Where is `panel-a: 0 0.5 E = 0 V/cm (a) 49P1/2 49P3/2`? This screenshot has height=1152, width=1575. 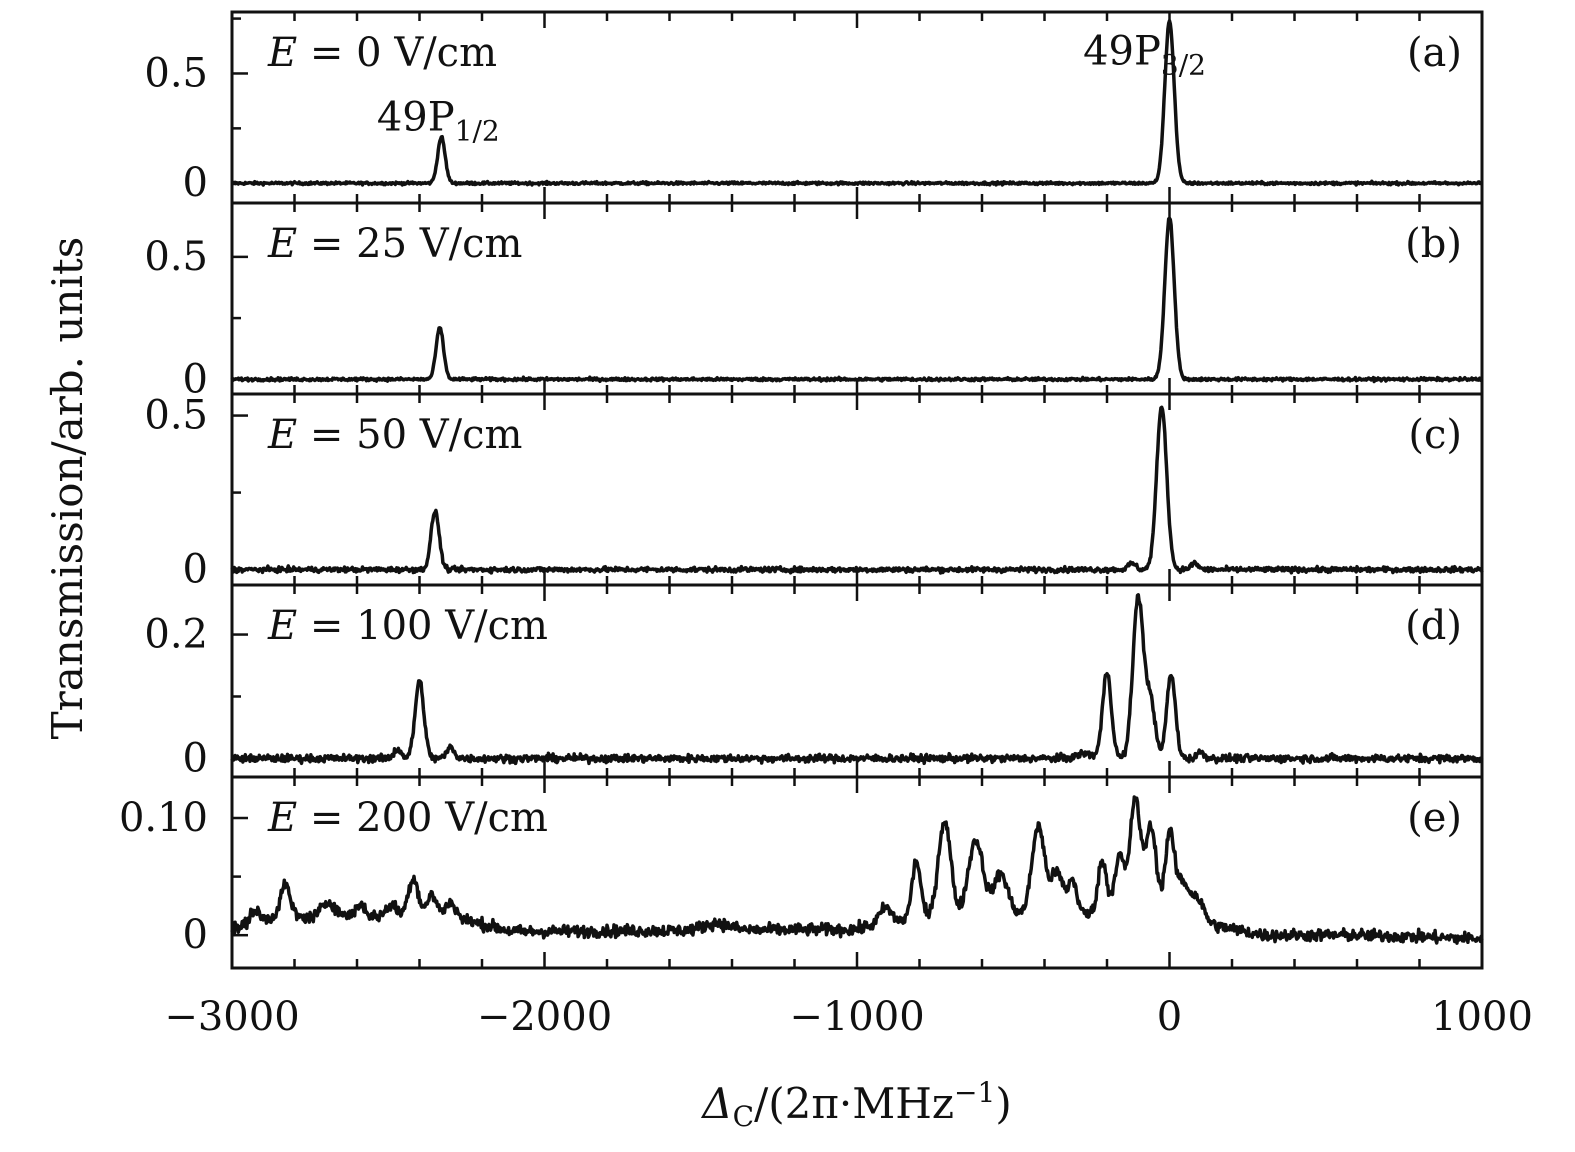 panel-a: 0 0.5 E = 0 V/cm (a) 49P1/2 49P3/2 is located at coordinates (814, 108).